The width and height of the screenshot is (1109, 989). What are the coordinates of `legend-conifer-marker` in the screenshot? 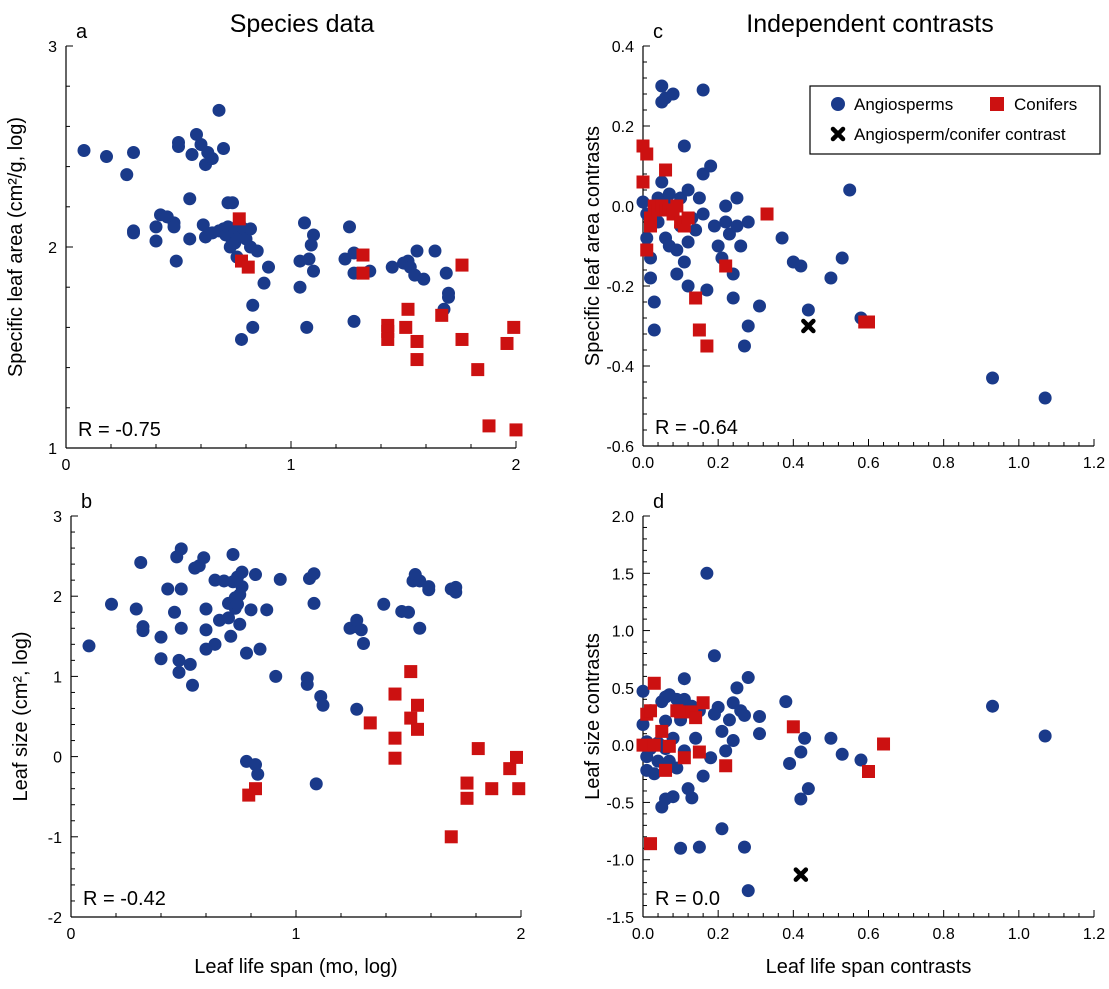 It's located at (997, 104).